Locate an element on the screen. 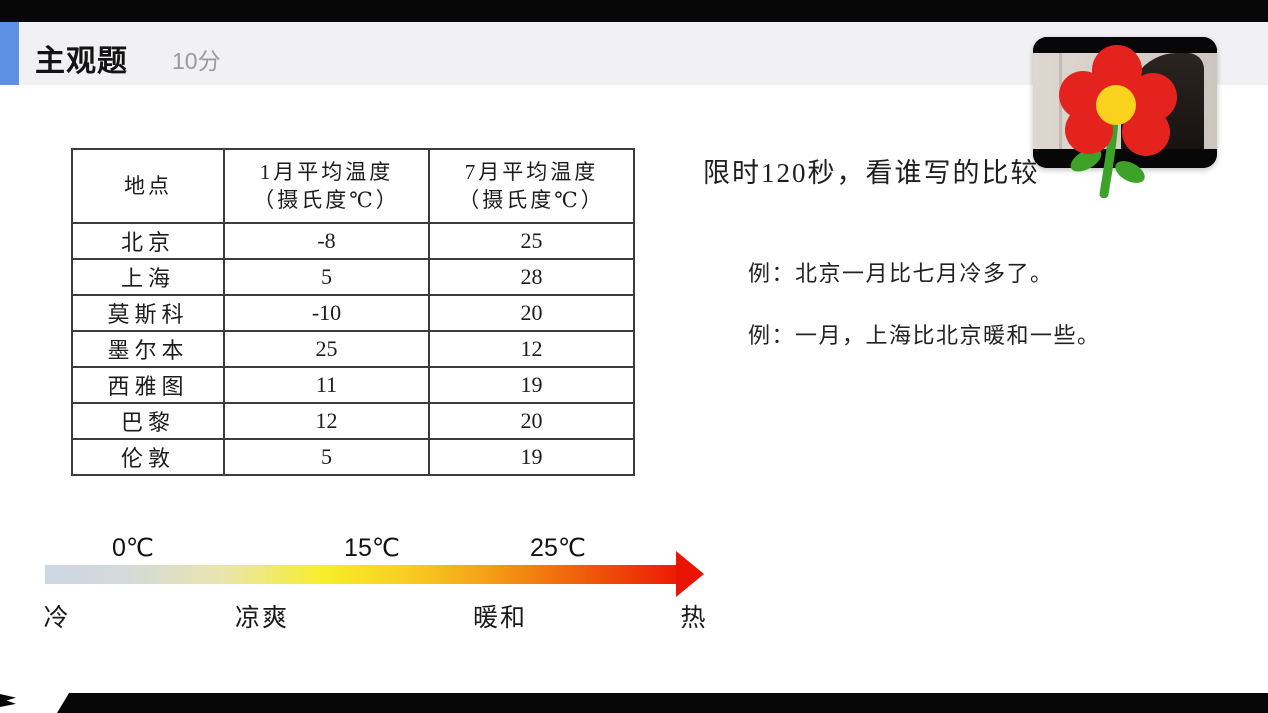  table-row: 北京 -8 25 is located at coordinates (353, 241).